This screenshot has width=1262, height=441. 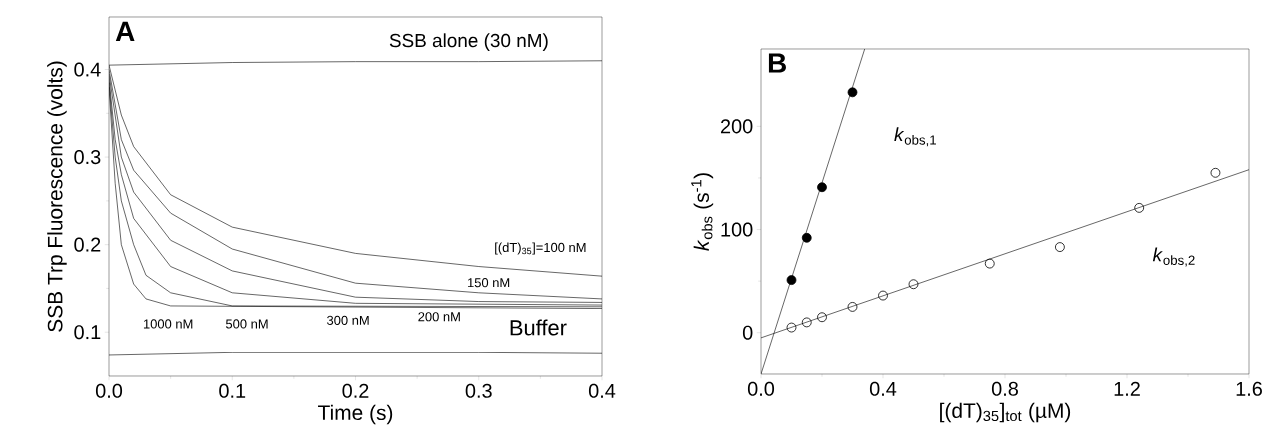 What do you see at coordinates (478, 390) in the screenshot?
I see `x-tick-label: 0.3` at bounding box center [478, 390].